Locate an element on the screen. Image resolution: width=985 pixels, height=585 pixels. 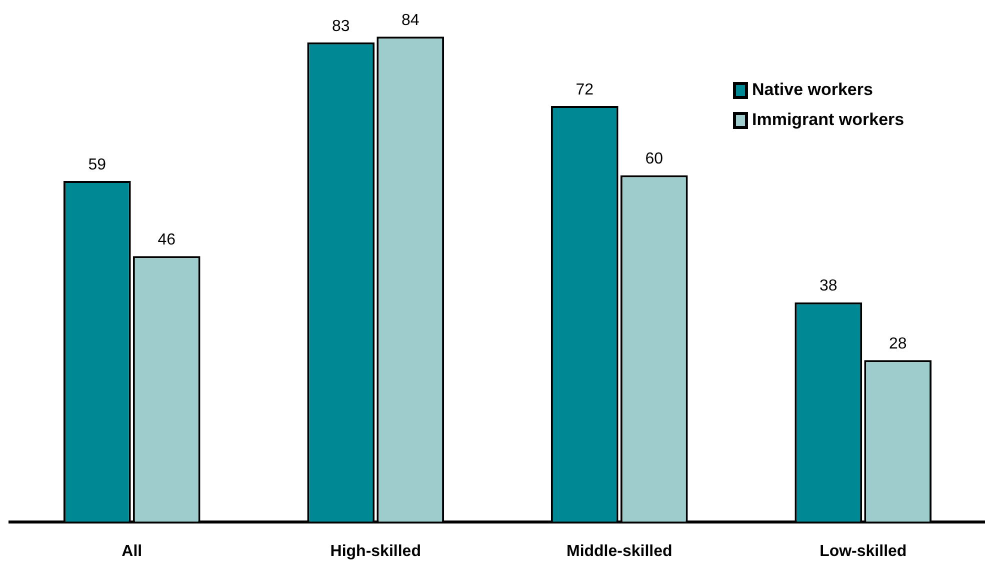
x-tick-label: High-skilled is located at coordinates (375, 551).